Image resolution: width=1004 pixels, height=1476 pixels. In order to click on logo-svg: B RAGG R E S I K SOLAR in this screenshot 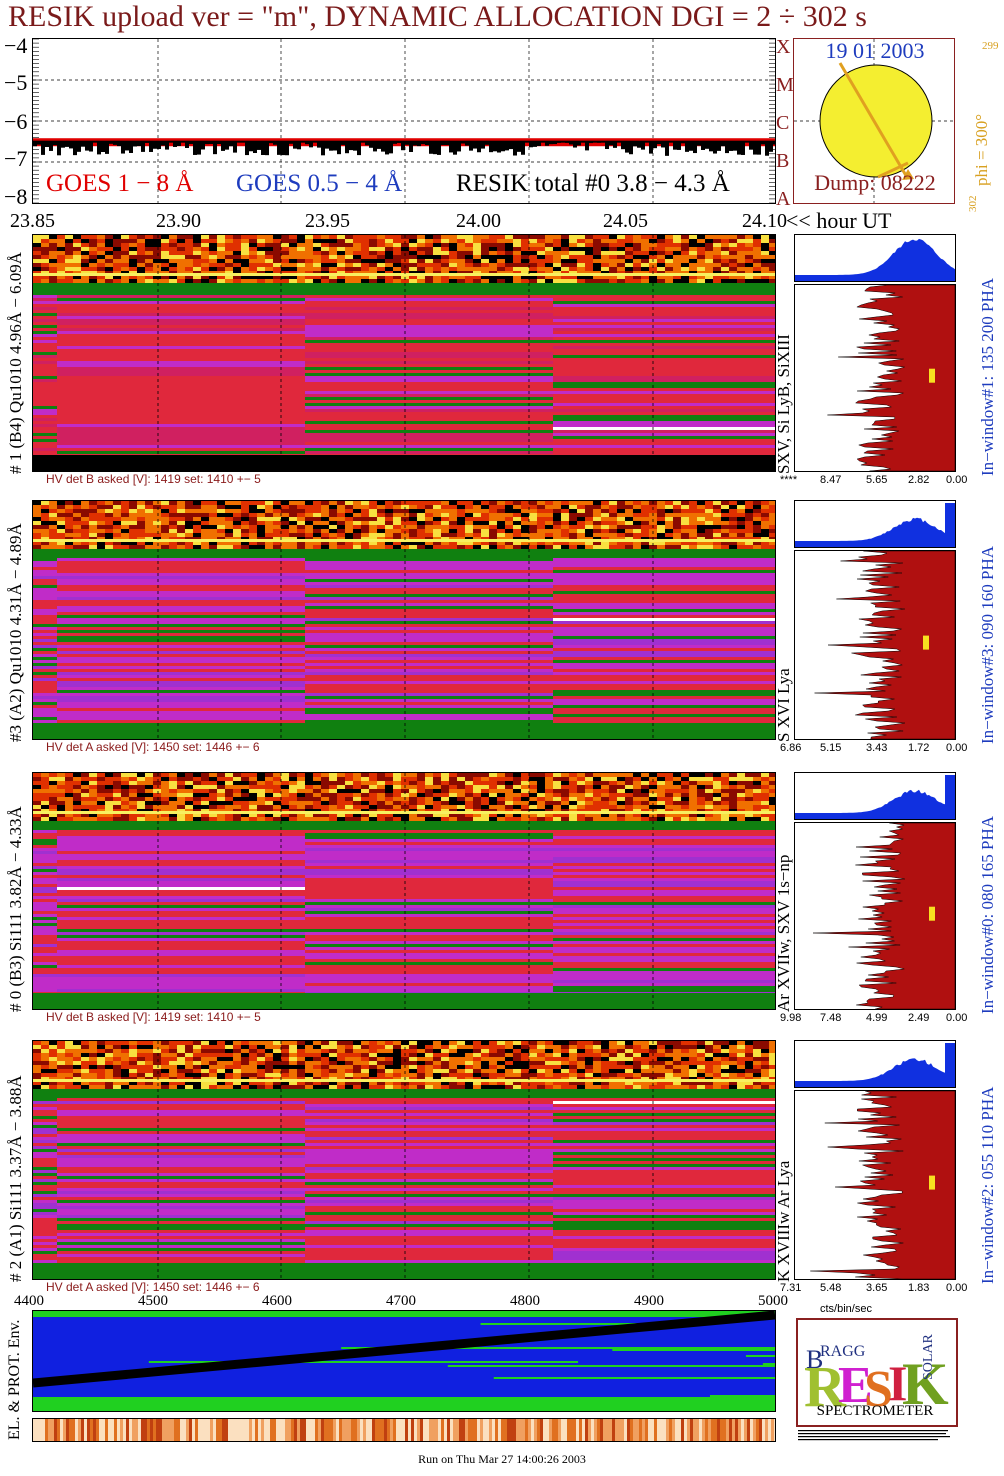, I will do `click(876, 1376)`.